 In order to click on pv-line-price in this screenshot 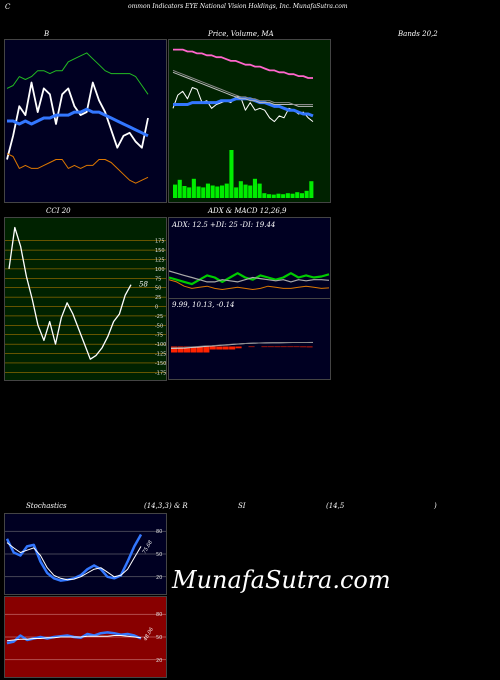, I will do `click(243, 105)`.